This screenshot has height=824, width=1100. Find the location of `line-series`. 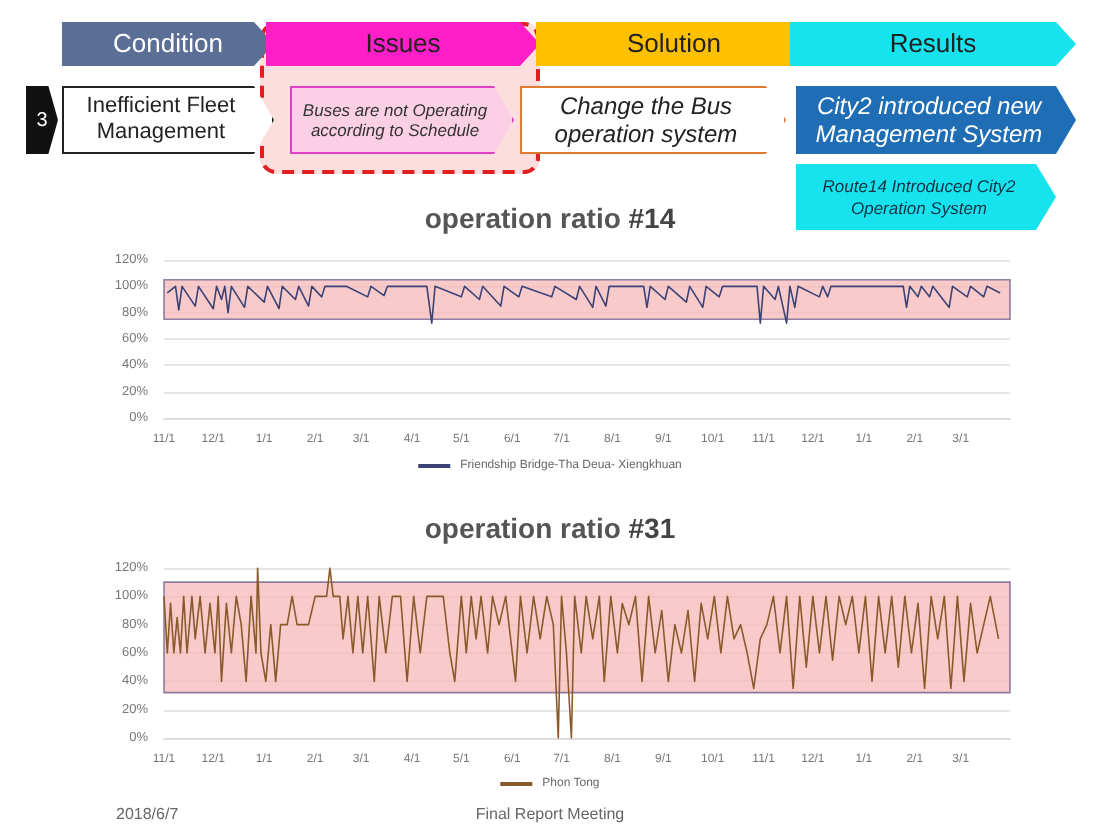

line-series is located at coordinates (583, 304).